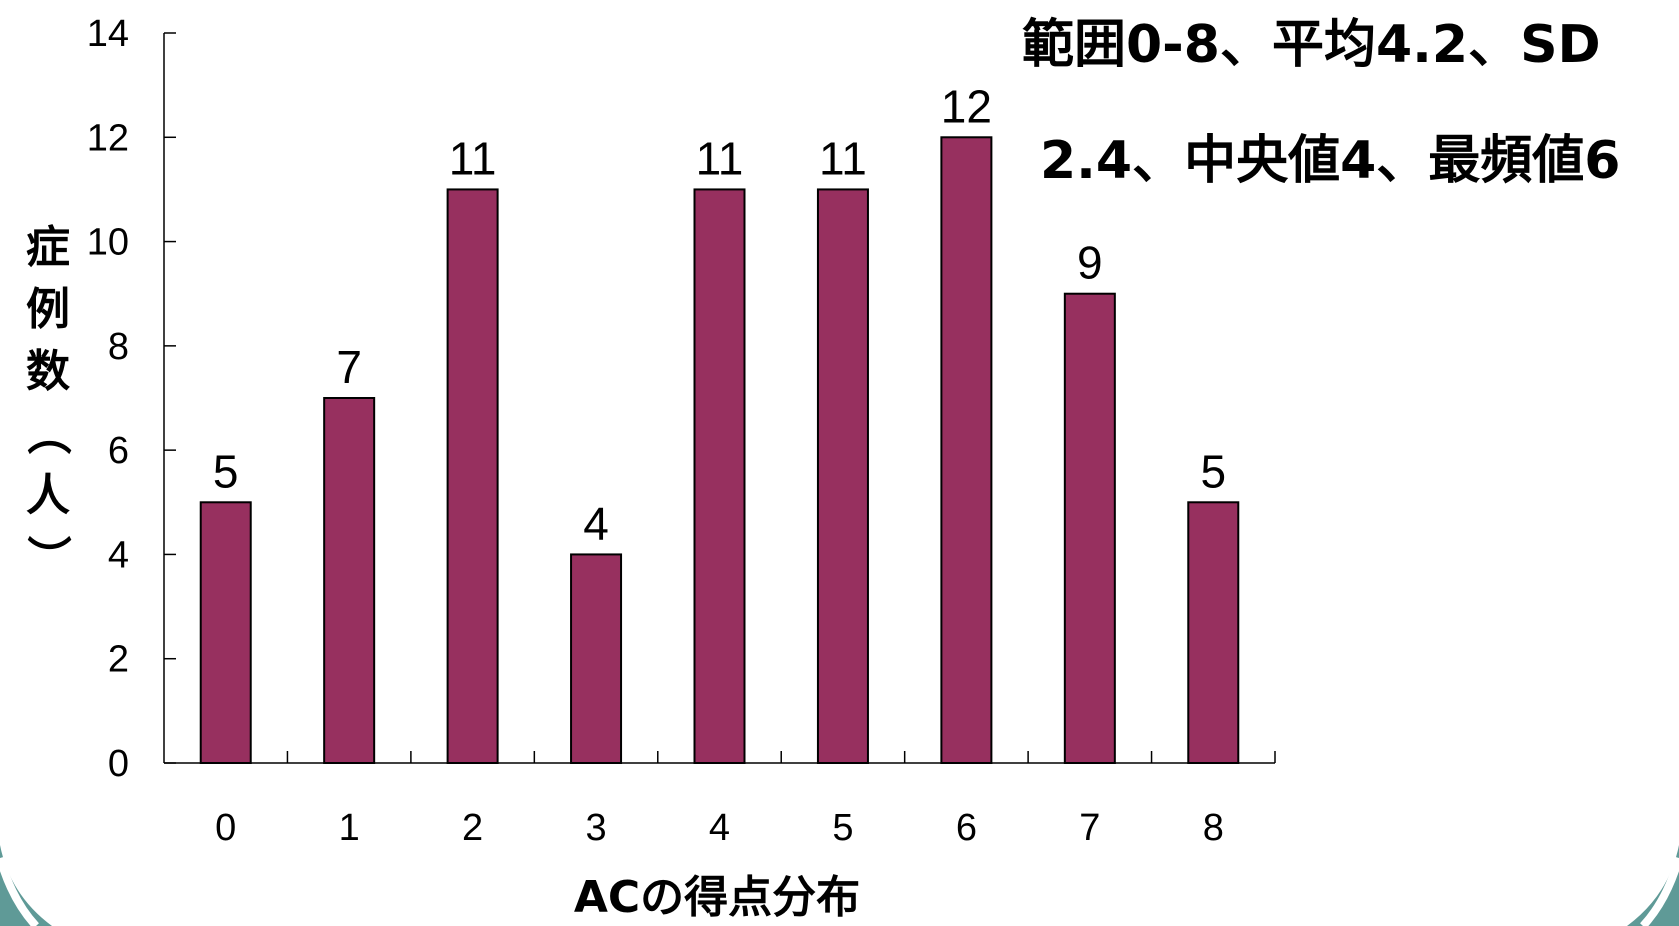  I want to click on right-corner-arc, so click(1653, 885).